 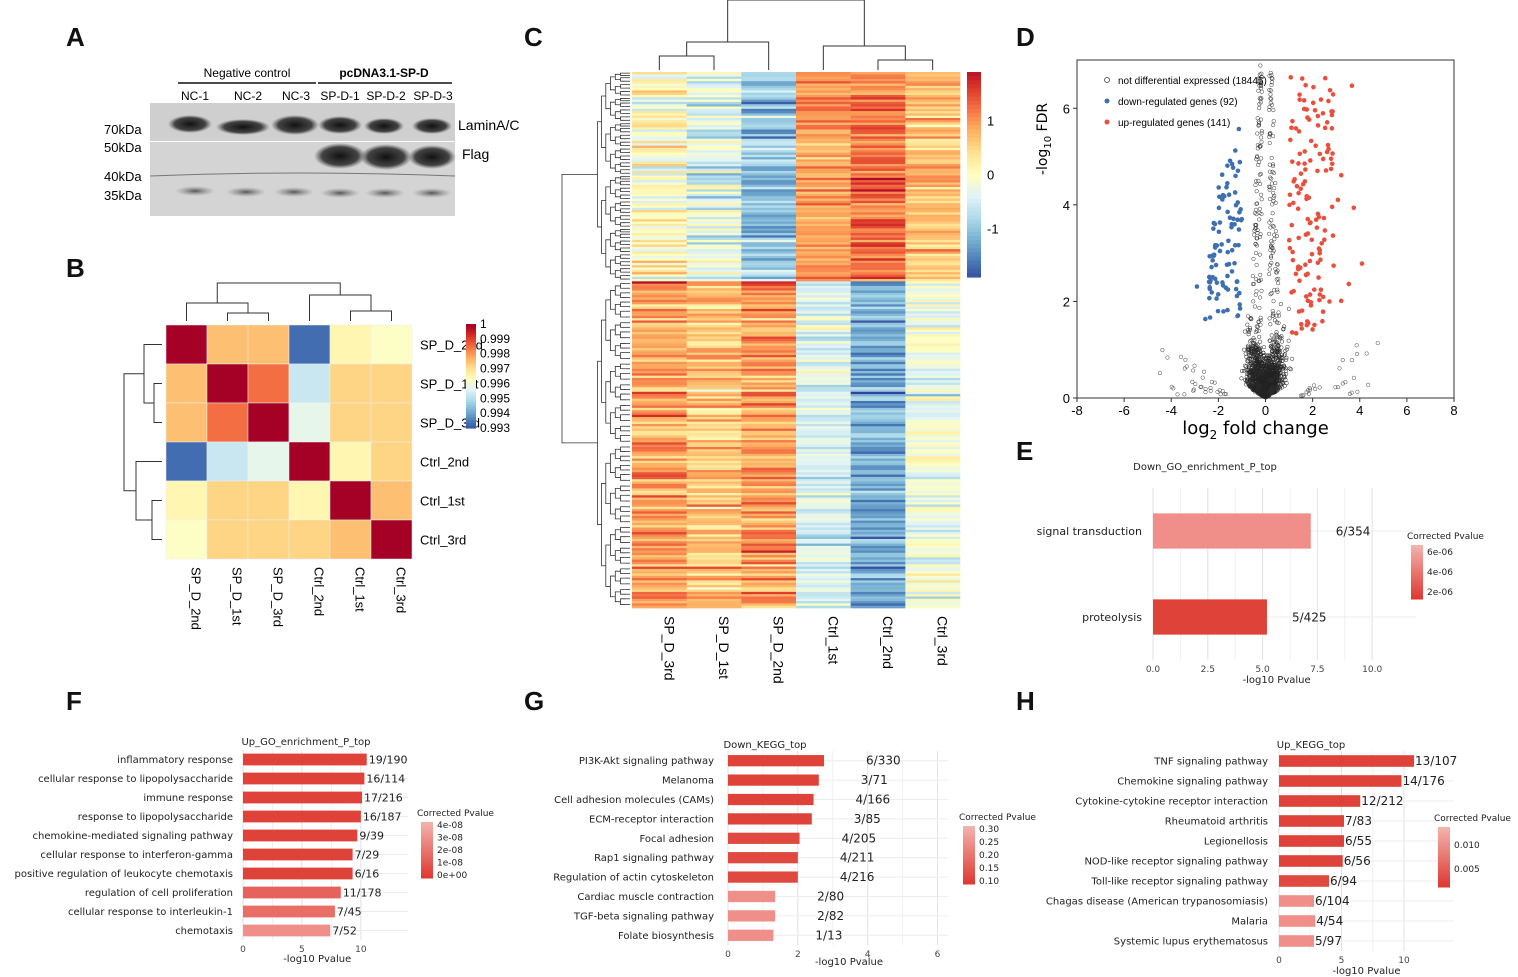 I want to click on x-tick-label: 5, so click(x=1342, y=961).